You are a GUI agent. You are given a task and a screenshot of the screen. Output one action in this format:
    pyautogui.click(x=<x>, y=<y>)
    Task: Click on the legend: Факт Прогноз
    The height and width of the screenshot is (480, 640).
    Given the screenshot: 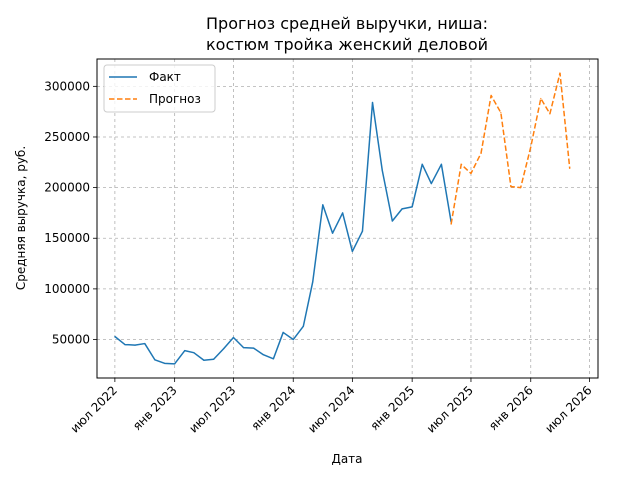 What is the action you would take?
    pyautogui.click(x=159, y=88)
    